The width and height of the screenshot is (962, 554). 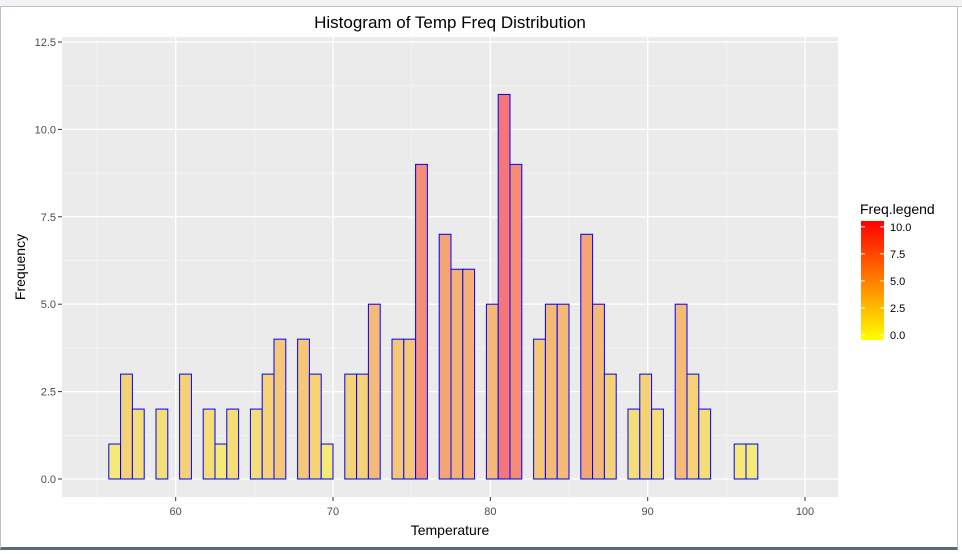 I want to click on x-axis-title: Temperature, so click(x=450, y=530).